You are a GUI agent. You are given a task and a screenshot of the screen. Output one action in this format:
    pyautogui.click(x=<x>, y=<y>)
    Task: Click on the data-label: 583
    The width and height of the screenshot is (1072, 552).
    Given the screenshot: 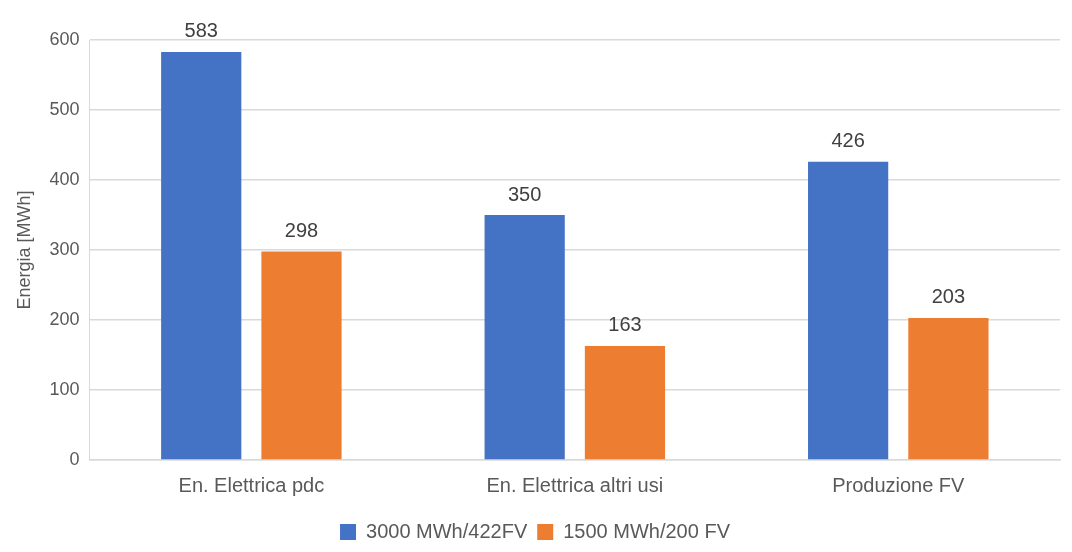 What is the action you would take?
    pyautogui.click(x=201, y=30)
    